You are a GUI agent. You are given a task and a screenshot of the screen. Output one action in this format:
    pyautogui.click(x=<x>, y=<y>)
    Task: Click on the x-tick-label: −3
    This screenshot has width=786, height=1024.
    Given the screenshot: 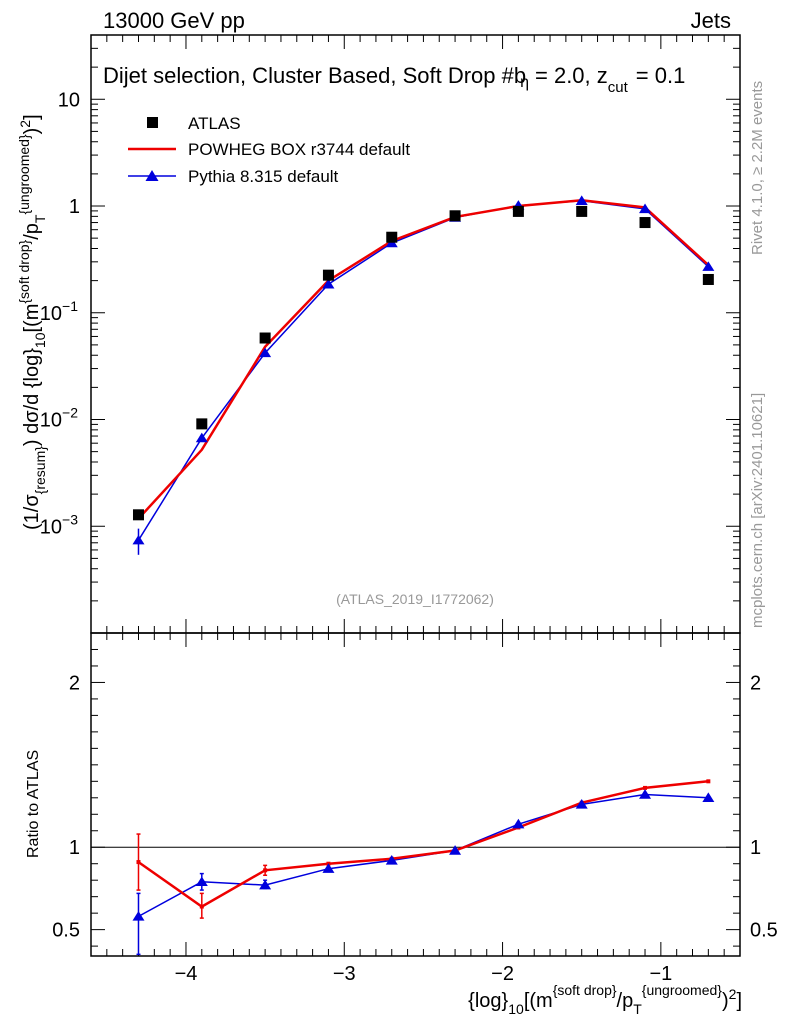 What is the action you would take?
    pyautogui.click(x=344, y=974)
    